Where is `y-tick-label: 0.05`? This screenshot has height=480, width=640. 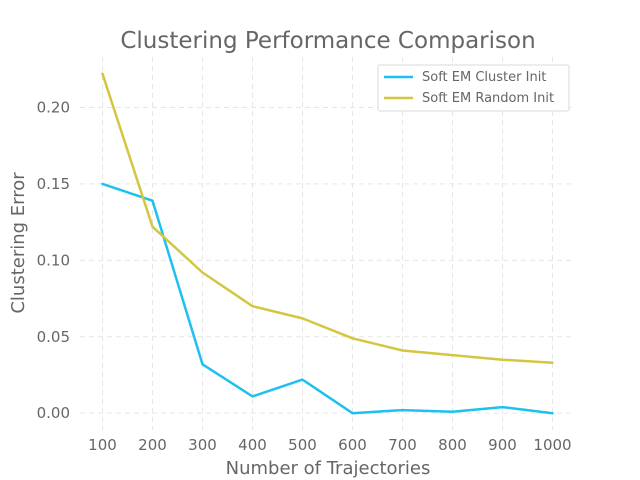
y-tick-label: 0.05 is located at coordinates (53, 337).